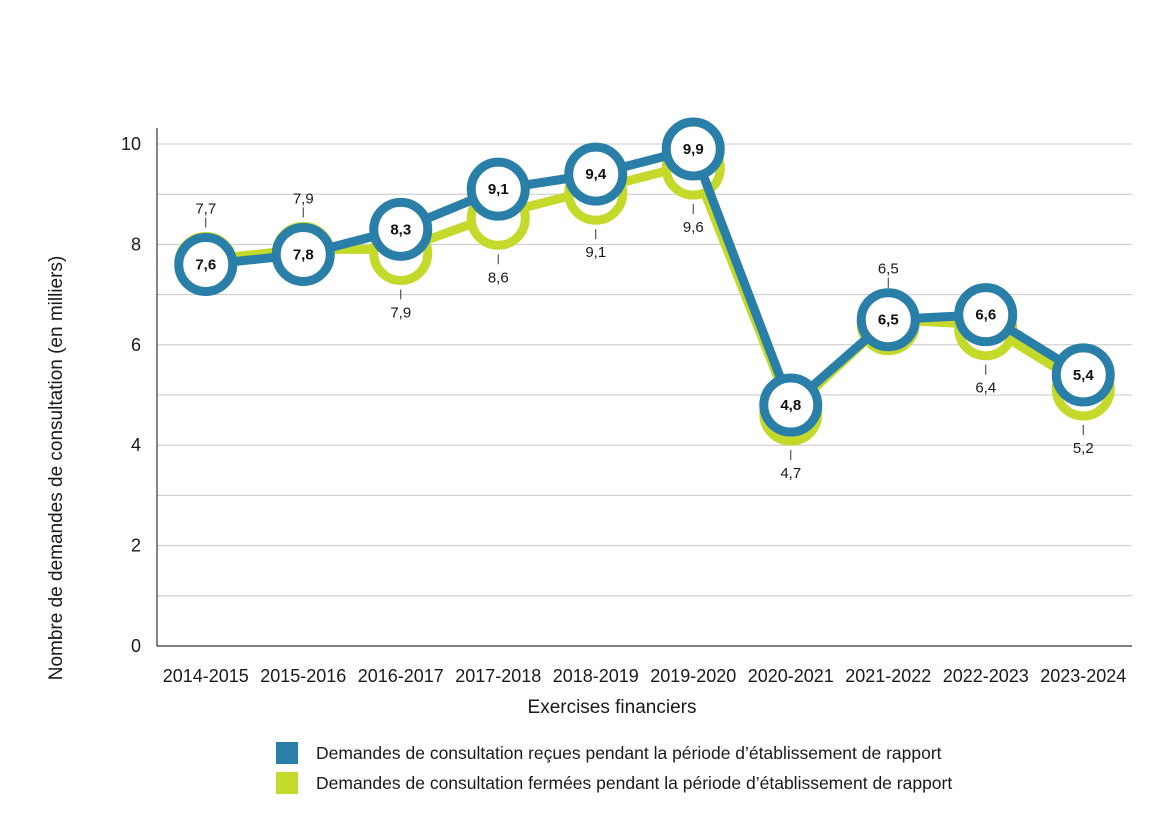  I want to click on data-label-closed: 8,6, so click(498, 277).